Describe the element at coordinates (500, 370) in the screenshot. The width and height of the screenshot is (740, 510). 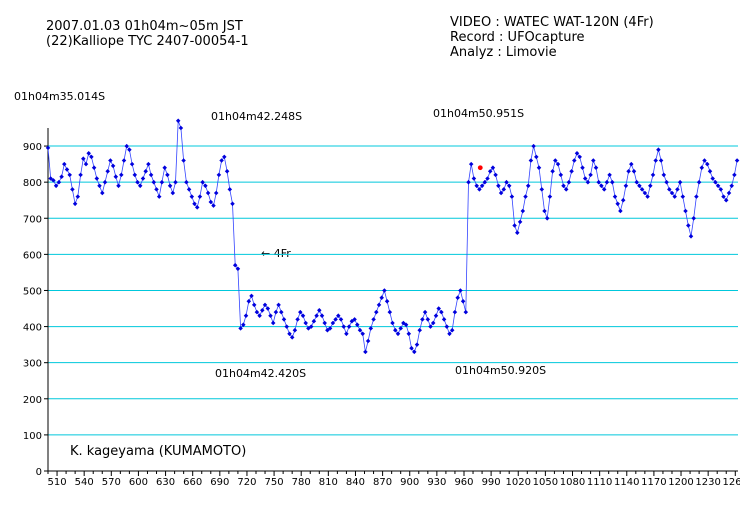
I see `annotation-rise-start: 01h04m50.920S` at that location.